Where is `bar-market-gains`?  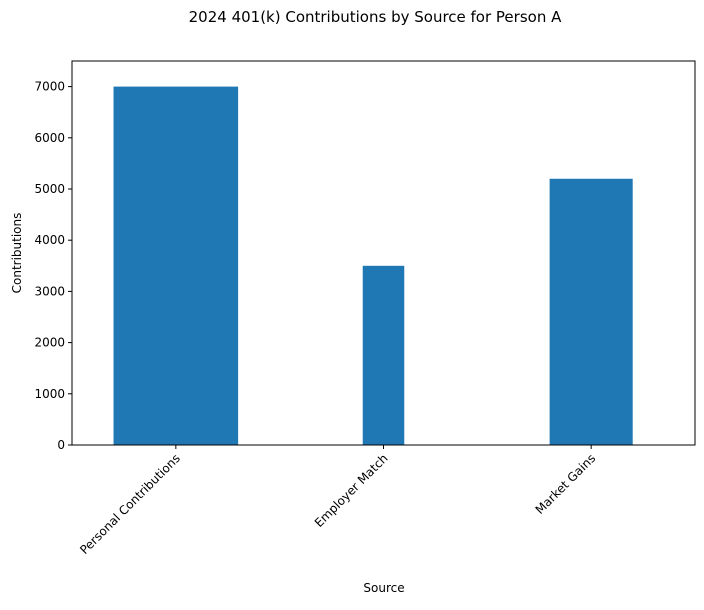 bar-market-gains is located at coordinates (591, 311).